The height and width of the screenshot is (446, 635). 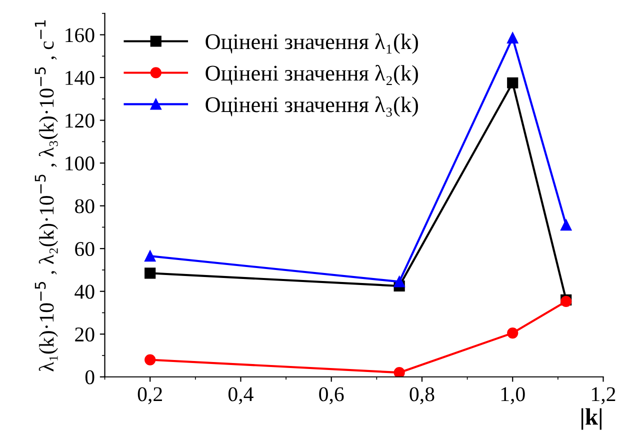 What do you see at coordinates (312, 75) in the screenshot?
I see `legend-label: Оцінені значення λ₂(k)` at bounding box center [312, 75].